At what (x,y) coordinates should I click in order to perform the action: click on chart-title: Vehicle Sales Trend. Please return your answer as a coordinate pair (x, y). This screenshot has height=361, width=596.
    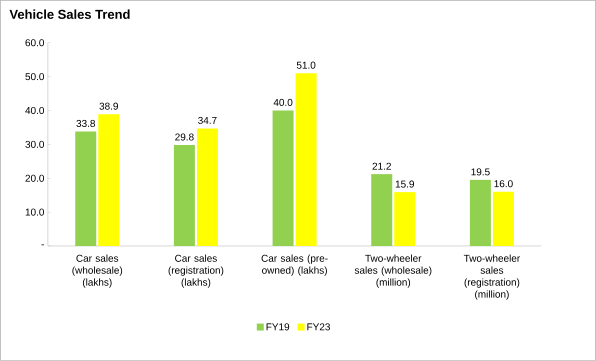
    Looking at the image, I should click on (70, 14).